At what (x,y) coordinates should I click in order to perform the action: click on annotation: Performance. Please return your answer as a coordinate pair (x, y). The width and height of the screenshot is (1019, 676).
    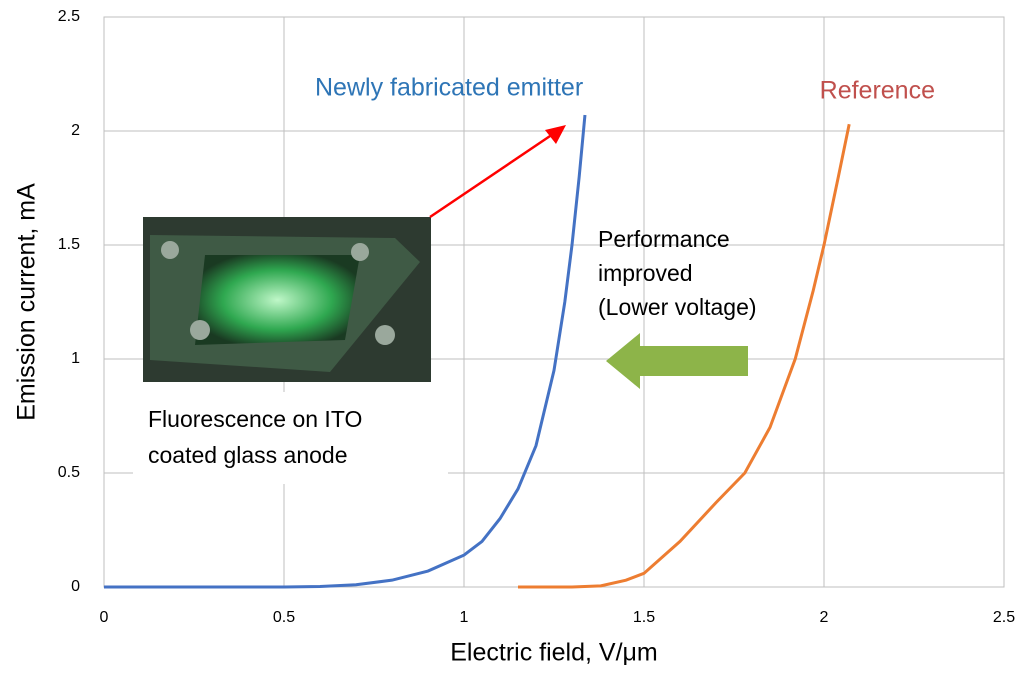
    Looking at the image, I should click on (664, 239).